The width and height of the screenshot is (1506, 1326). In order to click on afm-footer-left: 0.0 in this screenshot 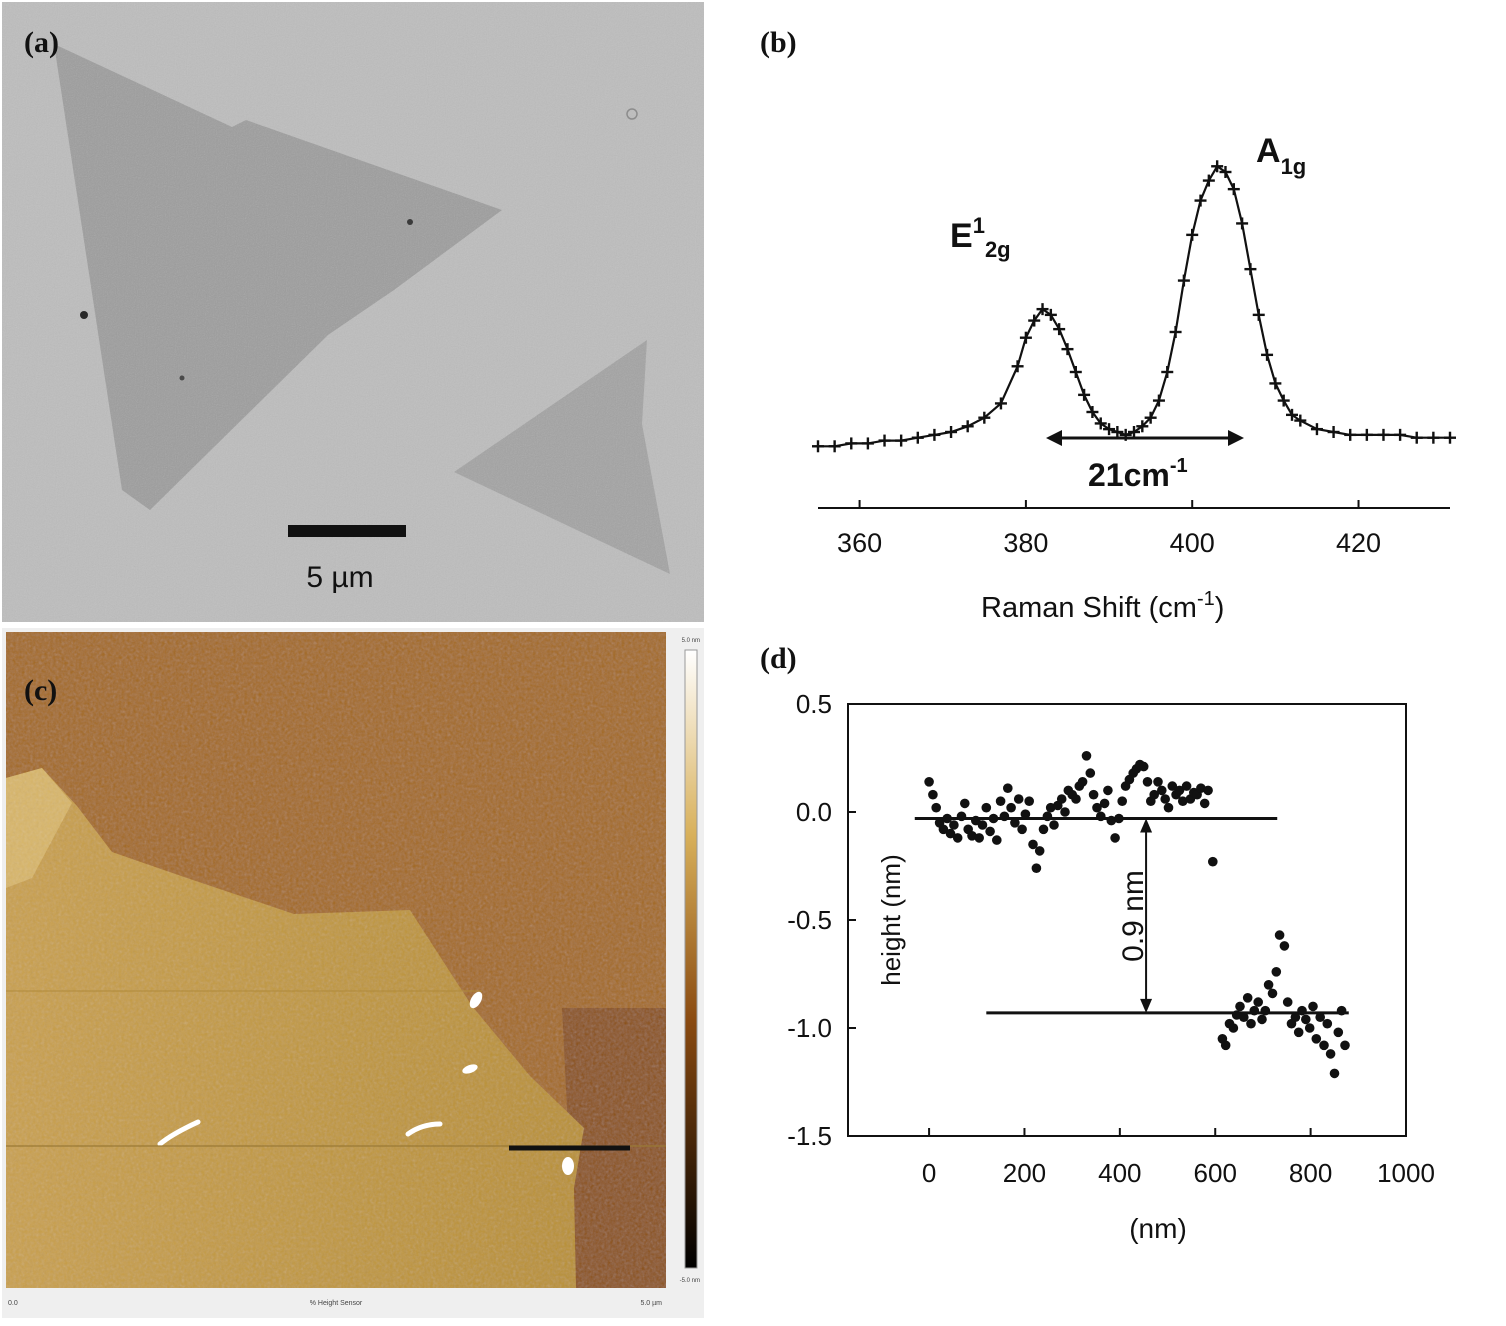, I will do `click(13, 1303)`.